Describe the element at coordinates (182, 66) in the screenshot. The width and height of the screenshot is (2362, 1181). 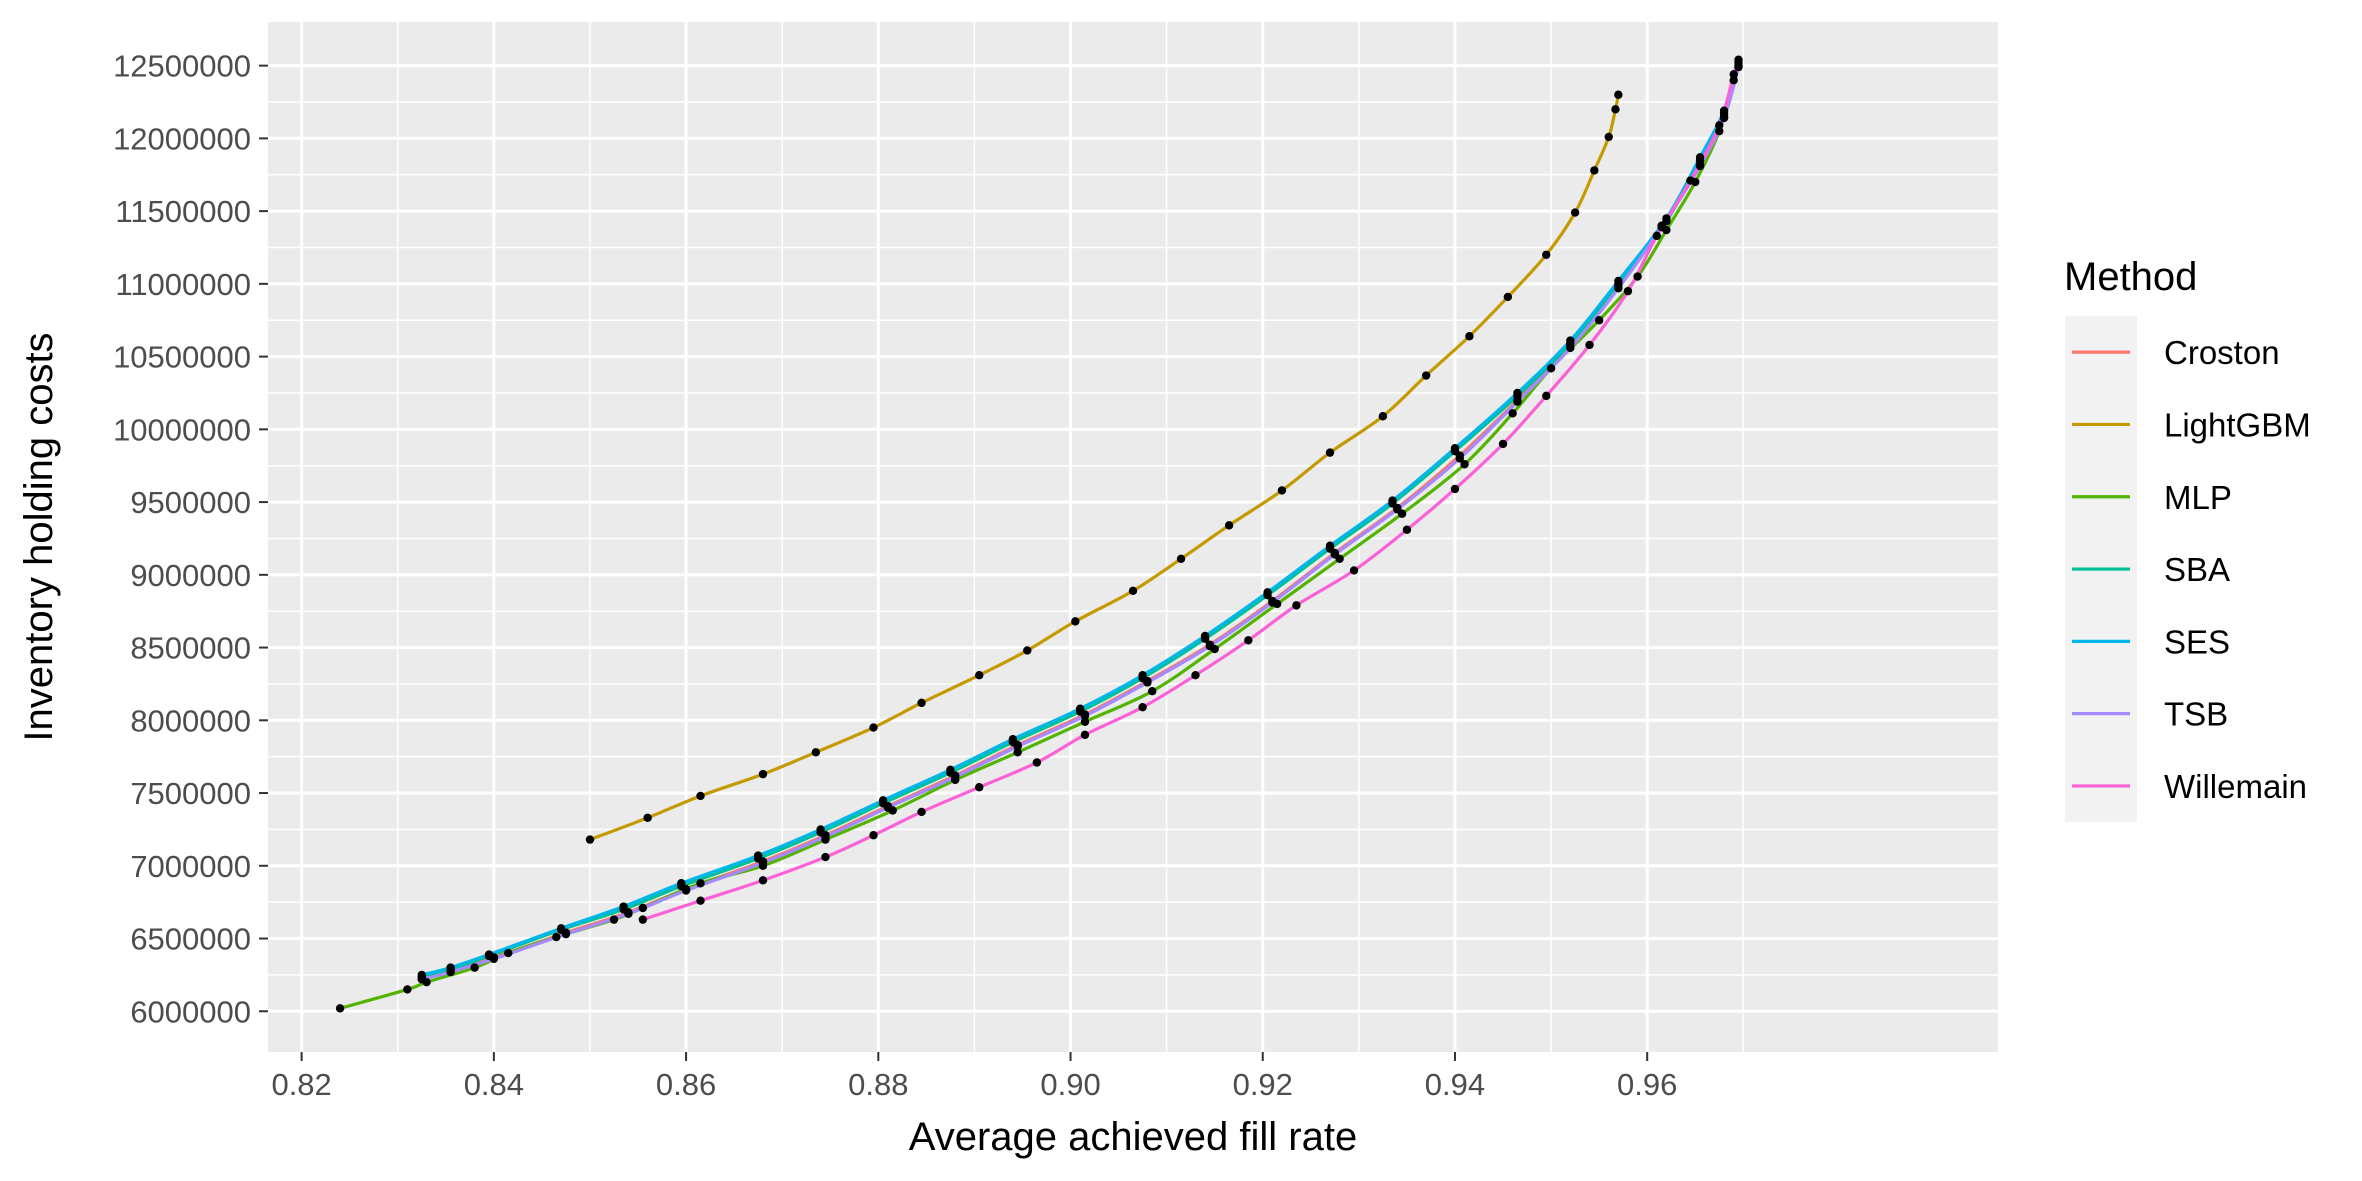
I see `y-tick-label: 12500000` at that location.